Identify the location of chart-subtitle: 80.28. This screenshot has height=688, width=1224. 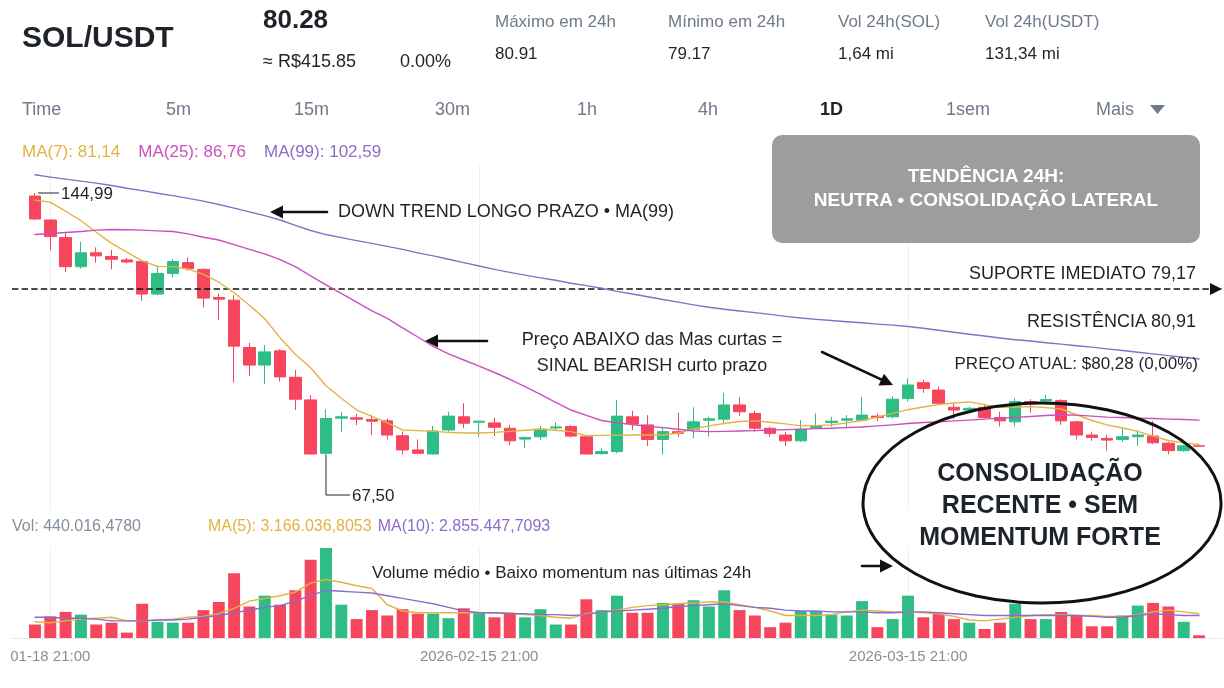
(296, 20).